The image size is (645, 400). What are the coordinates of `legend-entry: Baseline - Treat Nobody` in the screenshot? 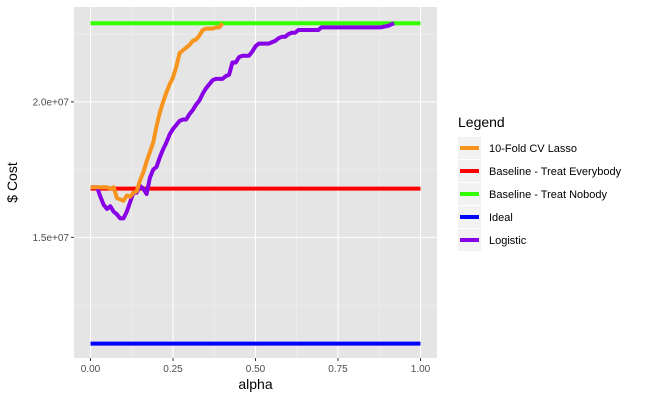 It's located at (533, 194).